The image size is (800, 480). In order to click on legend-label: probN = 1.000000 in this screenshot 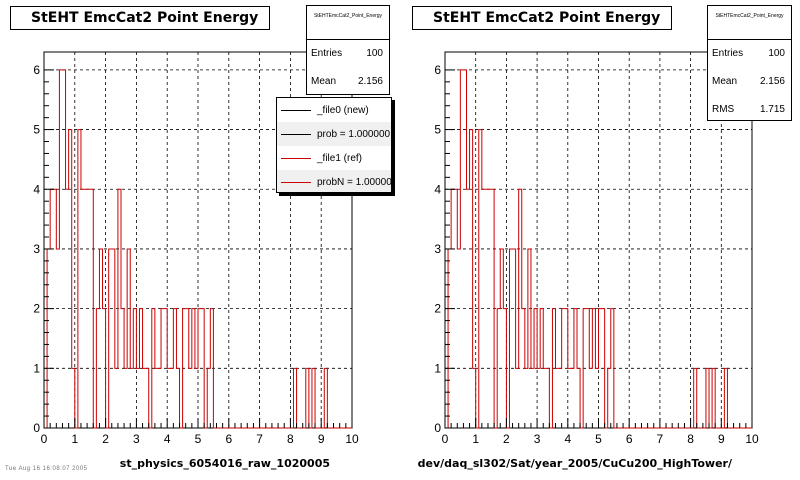, I will do `click(354, 182)`.